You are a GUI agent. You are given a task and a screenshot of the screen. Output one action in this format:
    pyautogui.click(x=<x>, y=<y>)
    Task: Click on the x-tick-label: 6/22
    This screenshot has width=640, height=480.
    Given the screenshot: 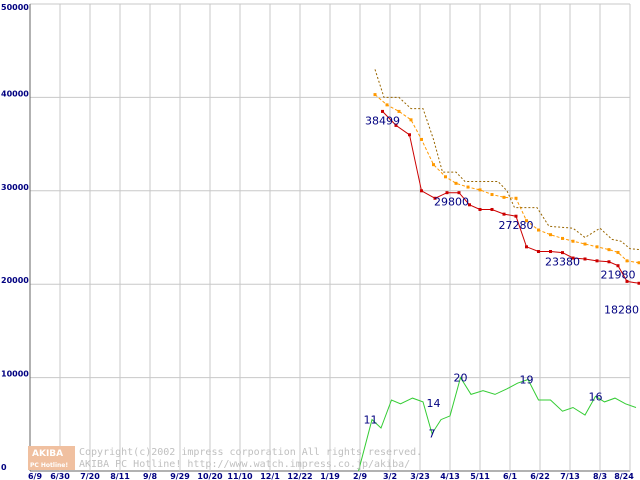 What is the action you would take?
    pyautogui.click(x=540, y=476)
    